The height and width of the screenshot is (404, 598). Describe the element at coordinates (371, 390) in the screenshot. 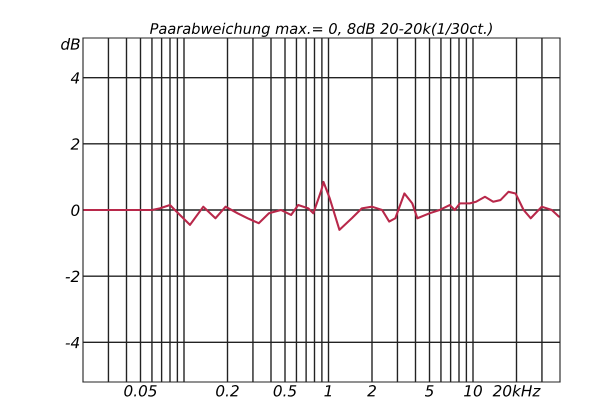

I see `x-tick-label: 2` at that location.